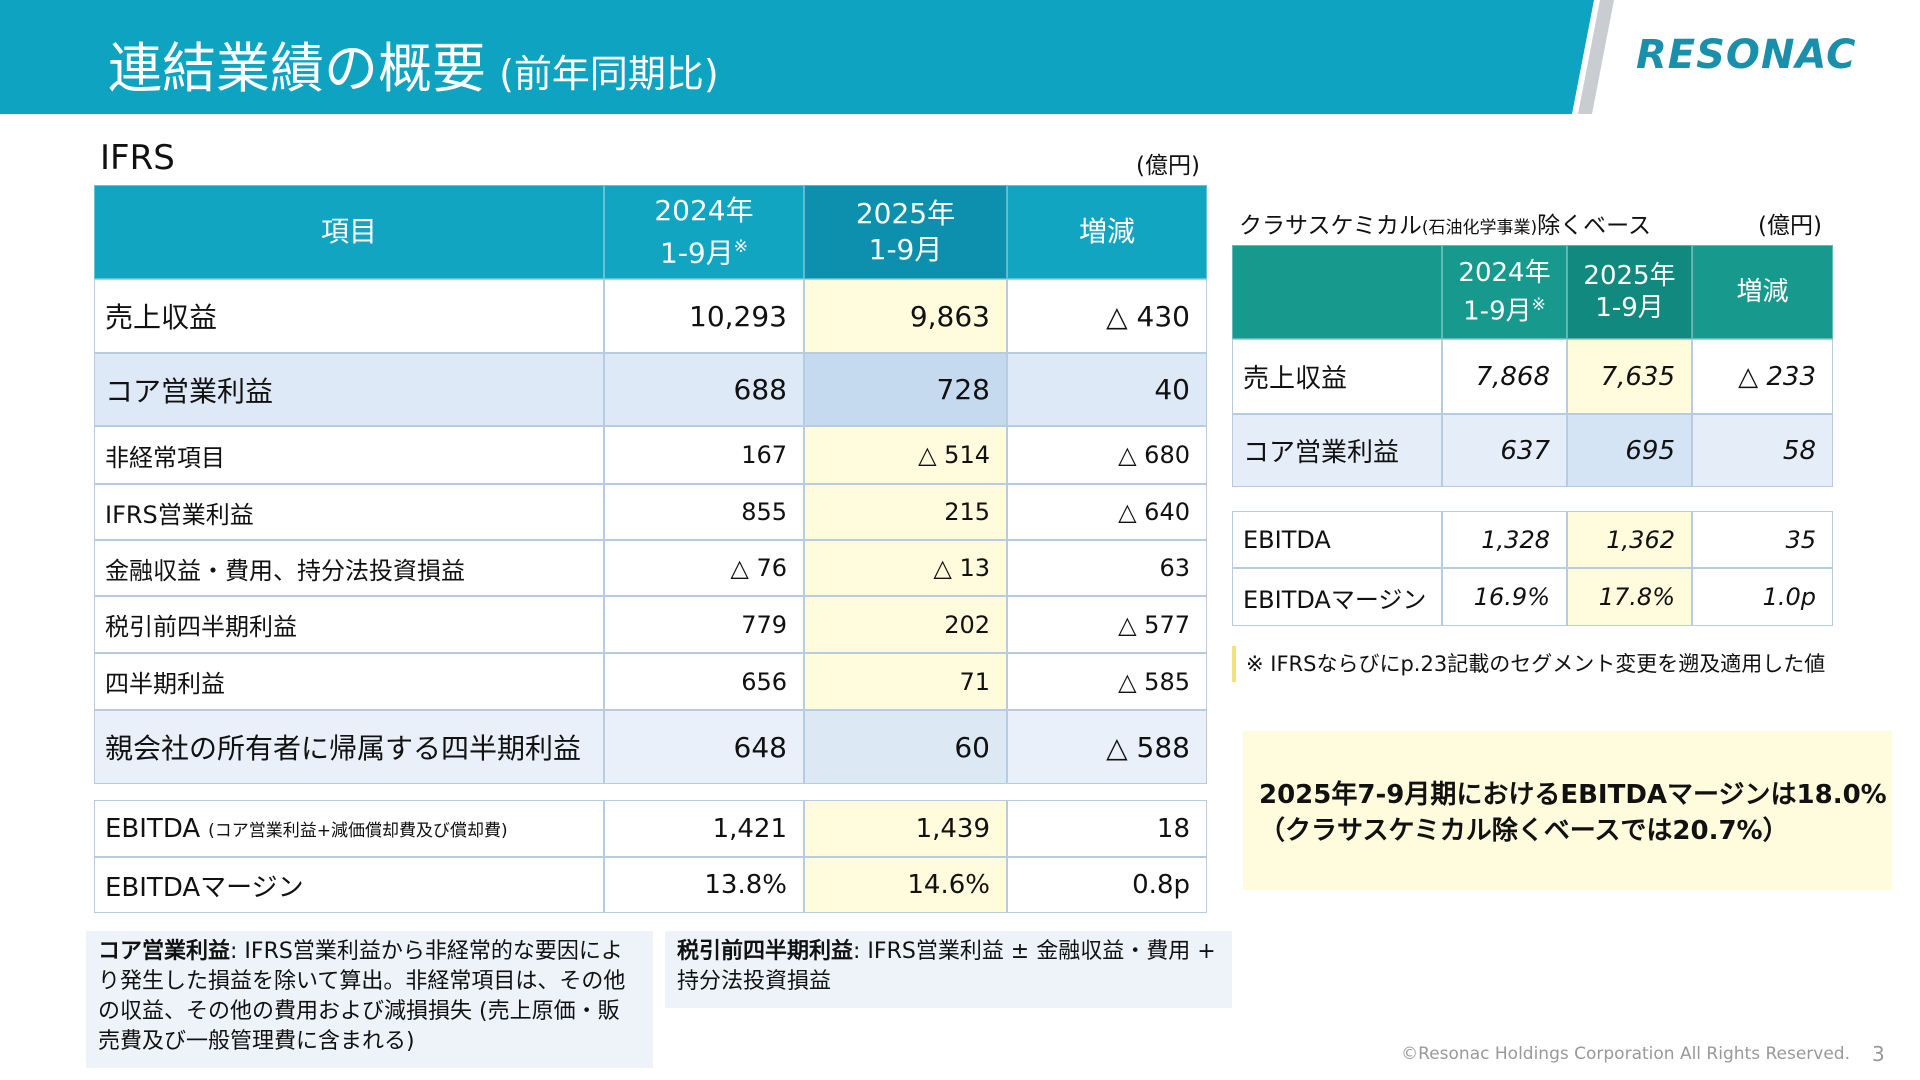 This screenshot has height=1080, width=1920. Describe the element at coordinates (153, 828) in the screenshot. I see `row-label-text: EBITDA` at that location.